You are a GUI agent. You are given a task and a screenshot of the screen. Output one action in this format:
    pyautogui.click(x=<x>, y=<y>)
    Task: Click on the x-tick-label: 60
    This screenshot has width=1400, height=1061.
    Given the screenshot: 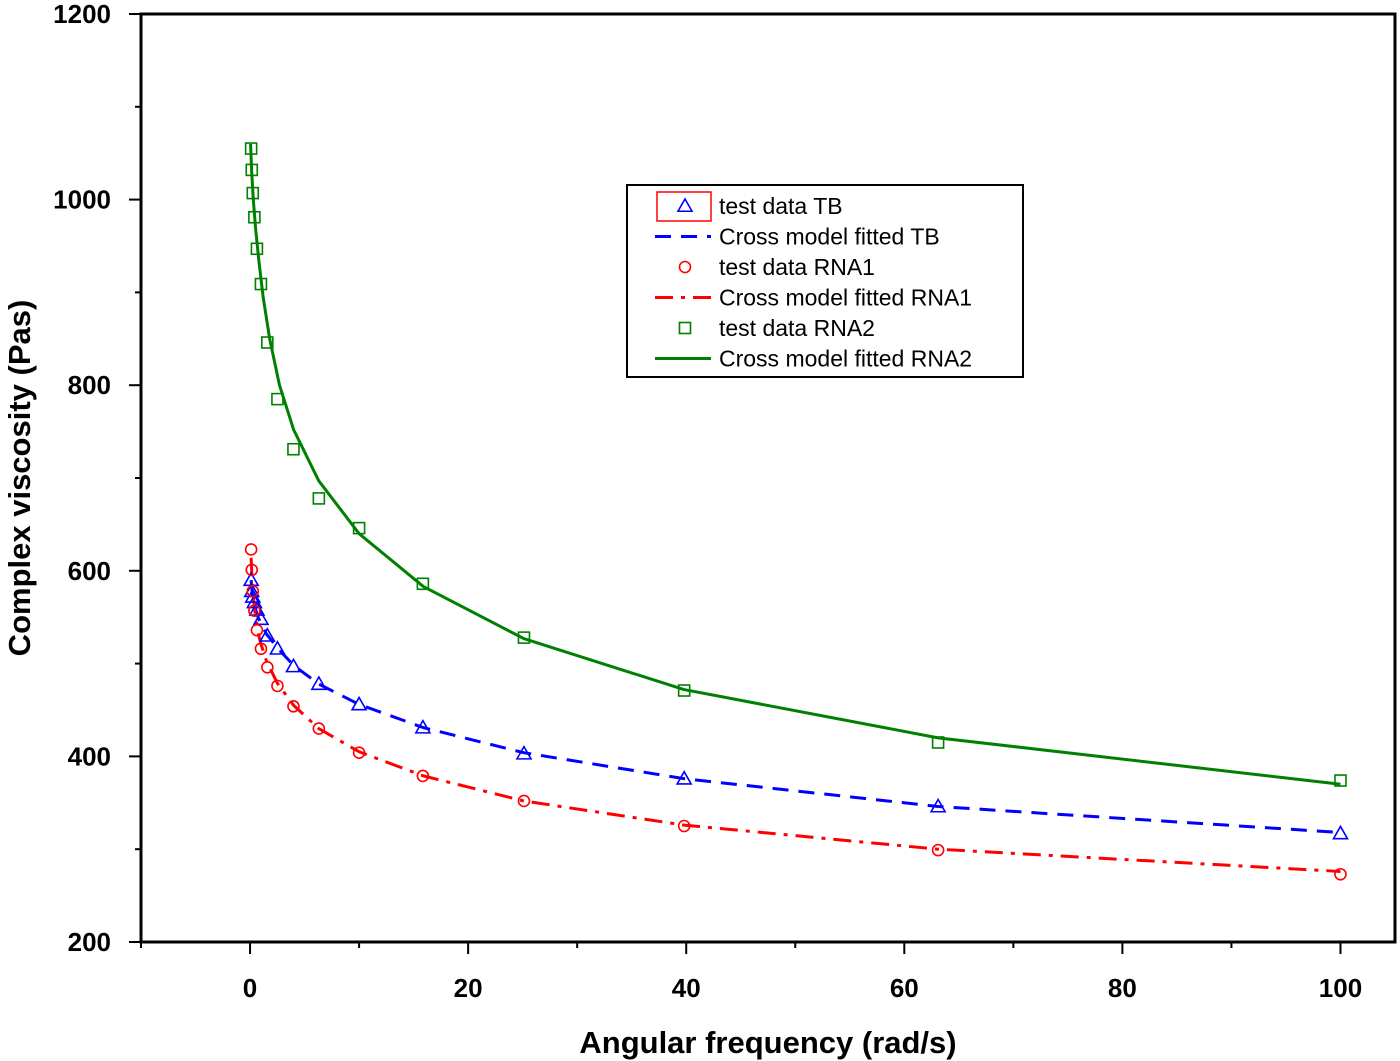 What is the action you would take?
    pyautogui.click(x=904, y=988)
    